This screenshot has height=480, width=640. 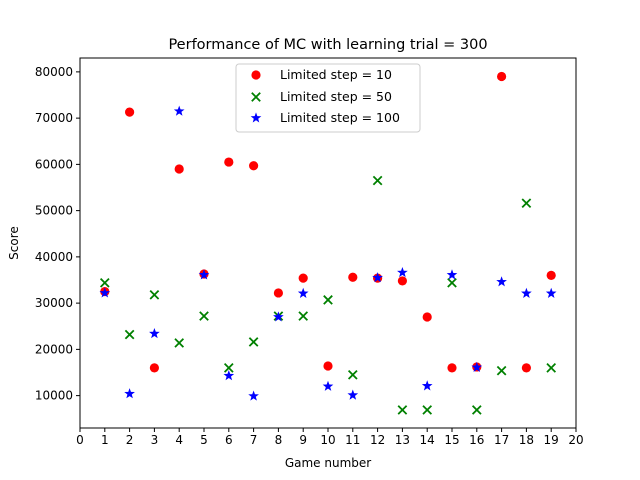 I want to click on legend-label: Limited step = 50, so click(x=336, y=96).